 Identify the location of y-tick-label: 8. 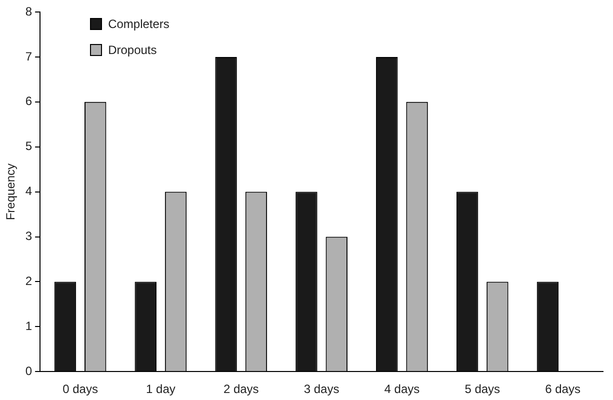
(28, 11).